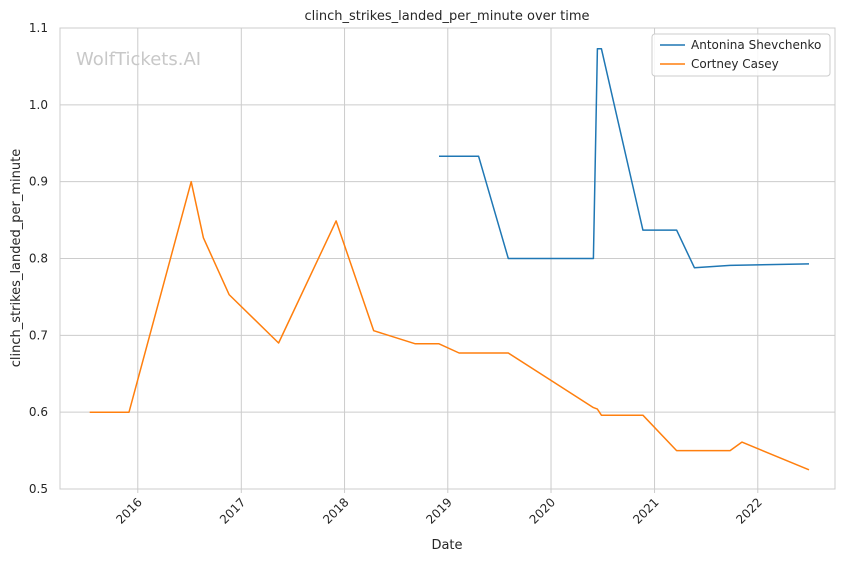 This screenshot has width=844, height=561. What do you see at coordinates (735, 64) in the screenshot?
I see `legend-label-casey: Cortney Casey` at bounding box center [735, 64].